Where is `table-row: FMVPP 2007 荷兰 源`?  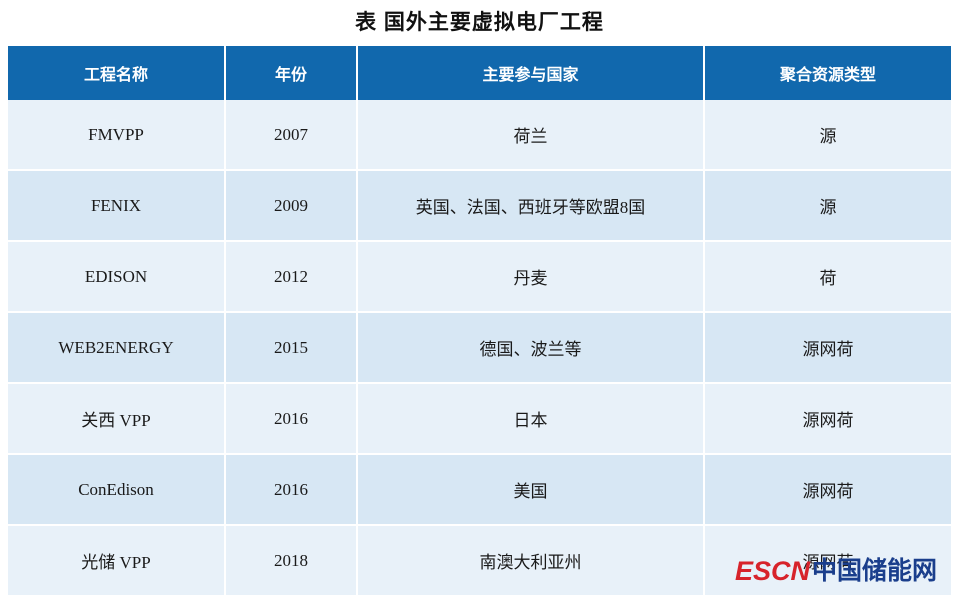
table-row: FMVPP 2007 荷兰 源 is located at coordinates (479, 135).